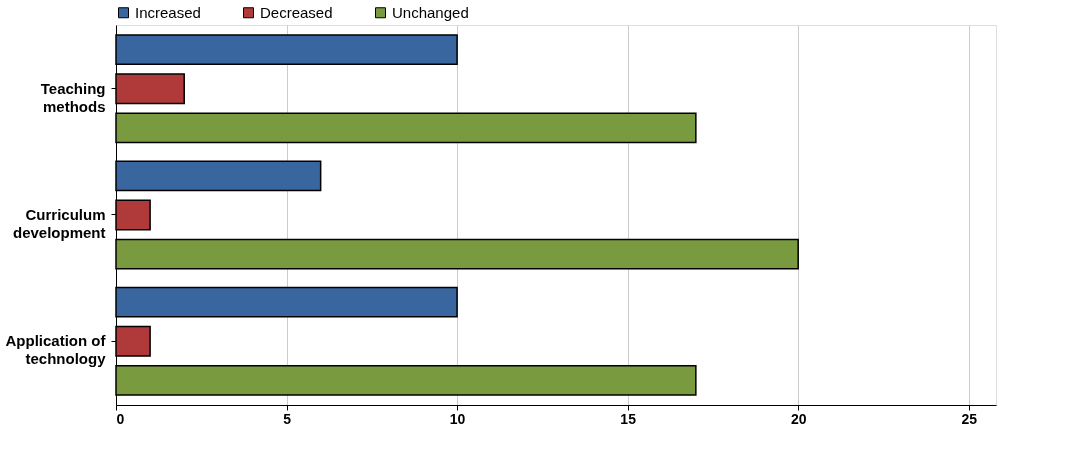 Image resolution: width=1085 pixels, height=464 pixels. Describe the element at coordinates (628, 418) in the screenshot. I see `x-tick-label: 15` at that location.